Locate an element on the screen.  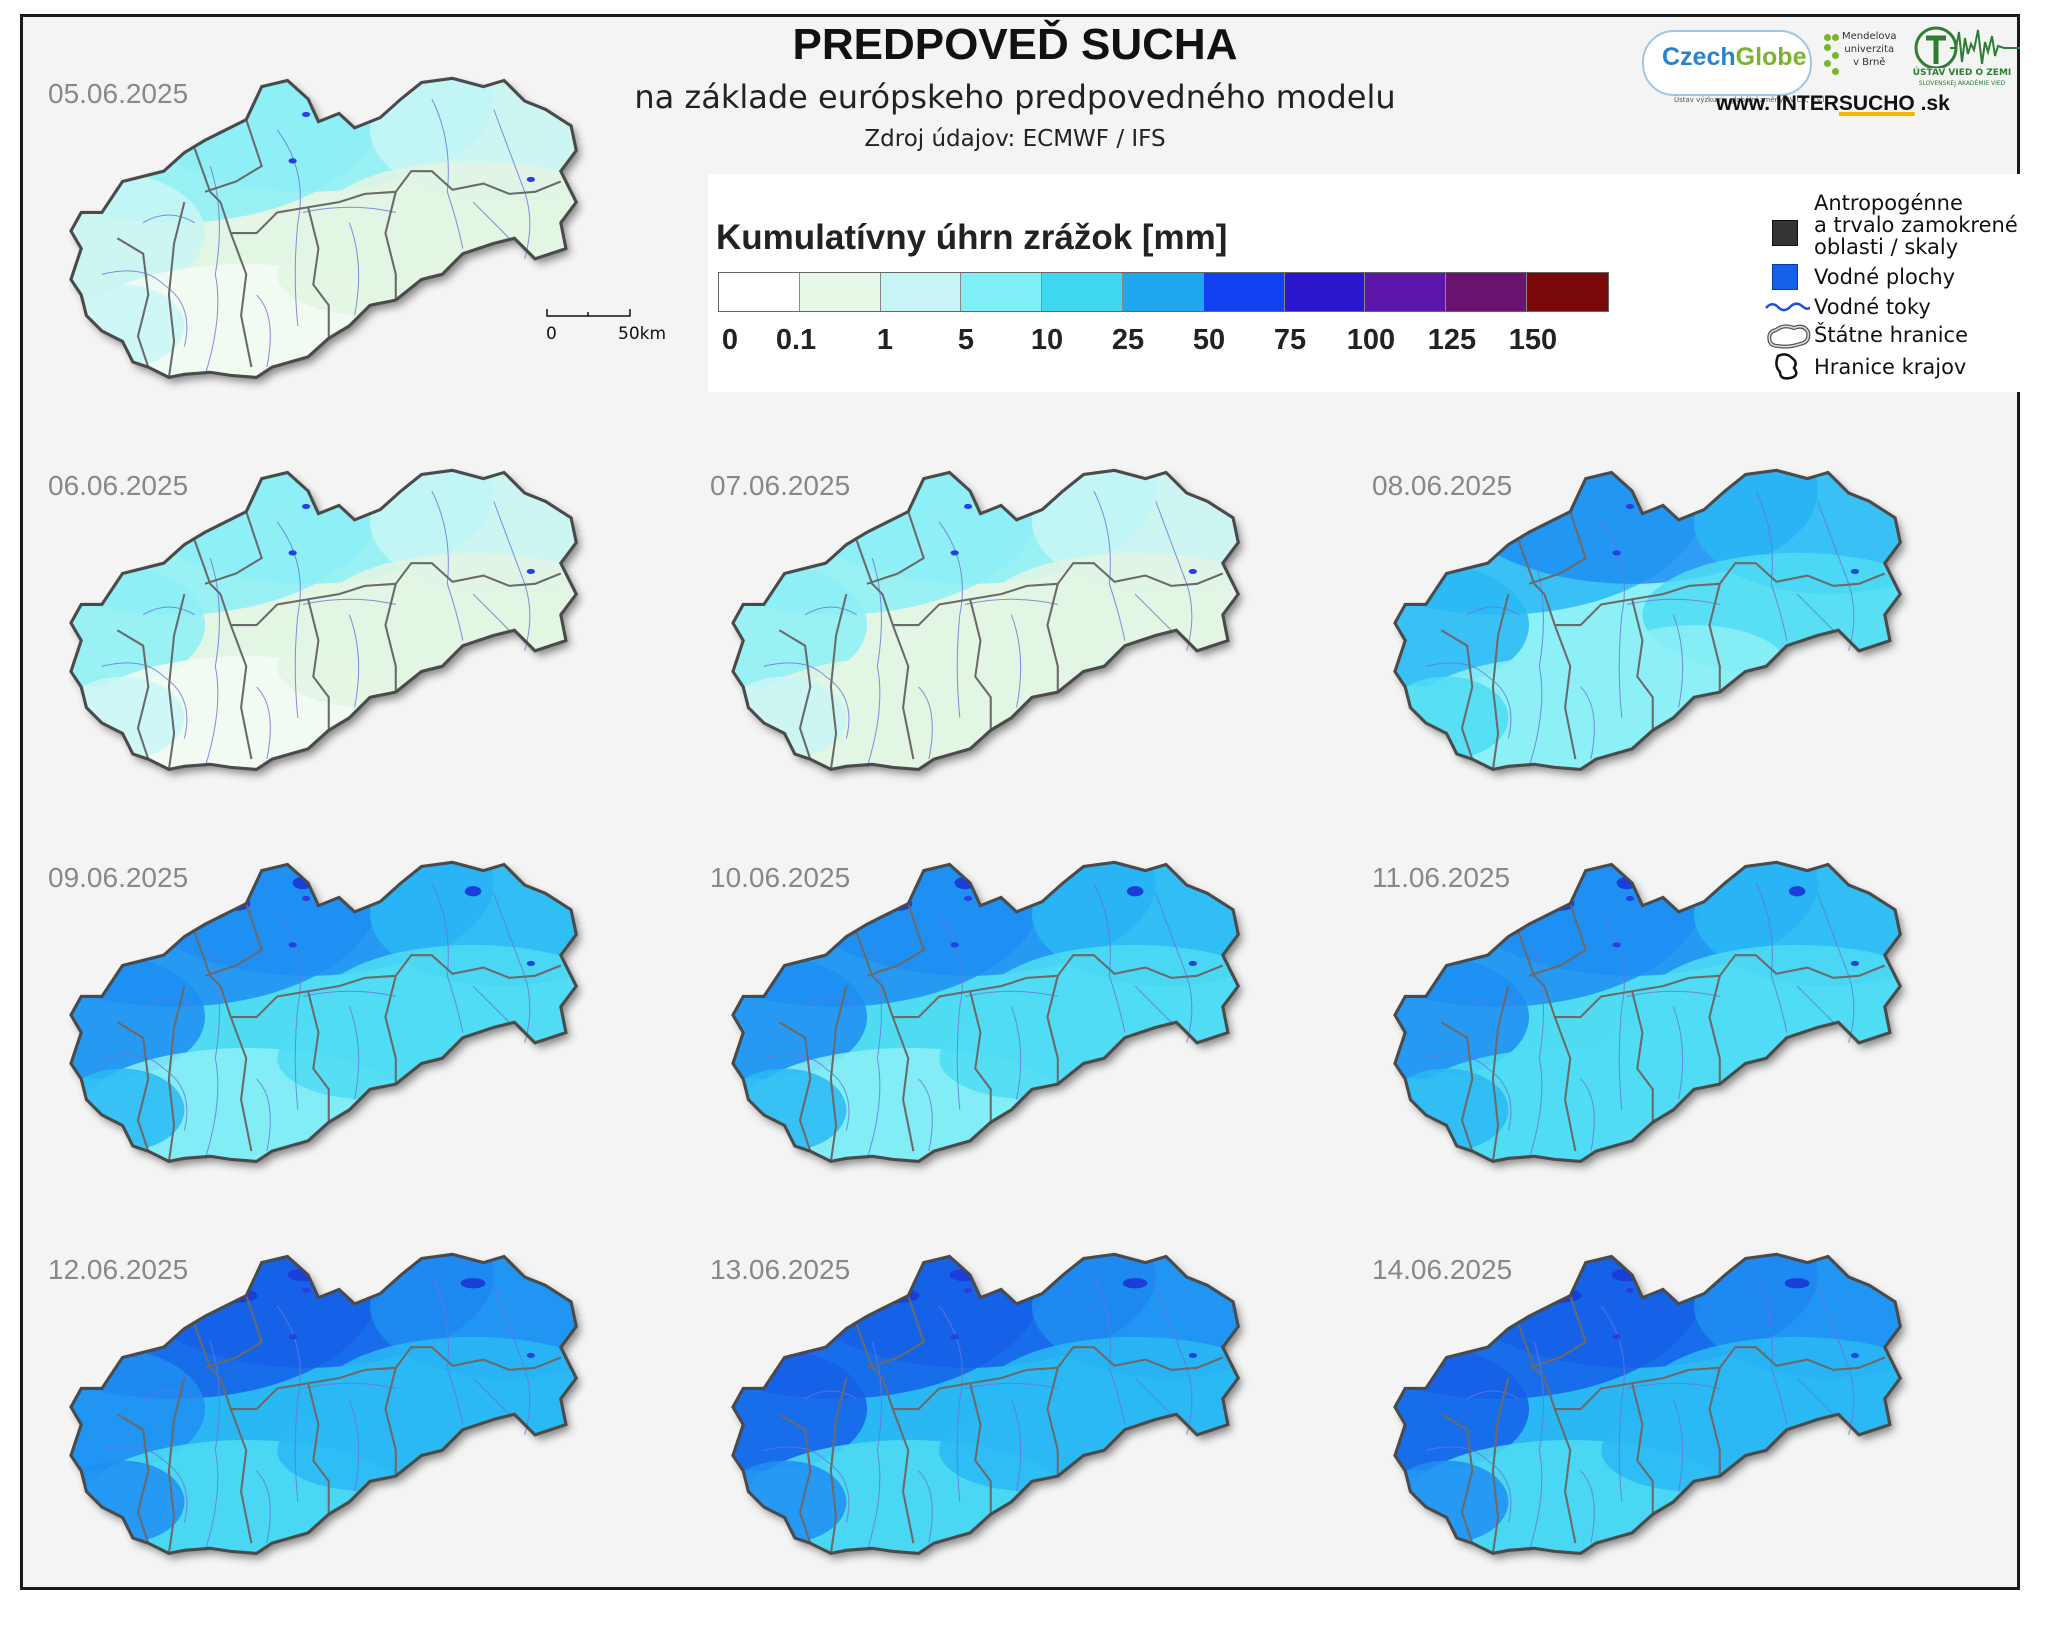
forecast-map-panel: 06.06.2025 is located at coordinates (370, 656).